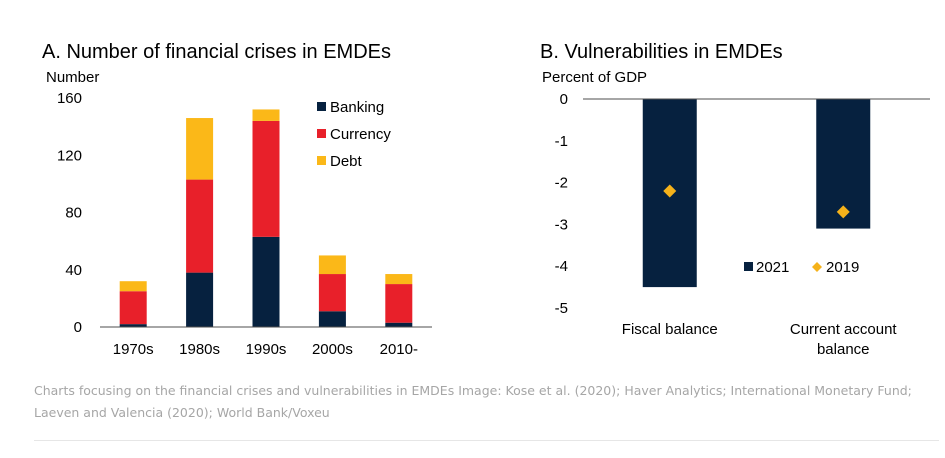  Describe the element at coordinates (561, 224) in the screenshot. I see `chart-b-y-tick-3: -3` at that location.